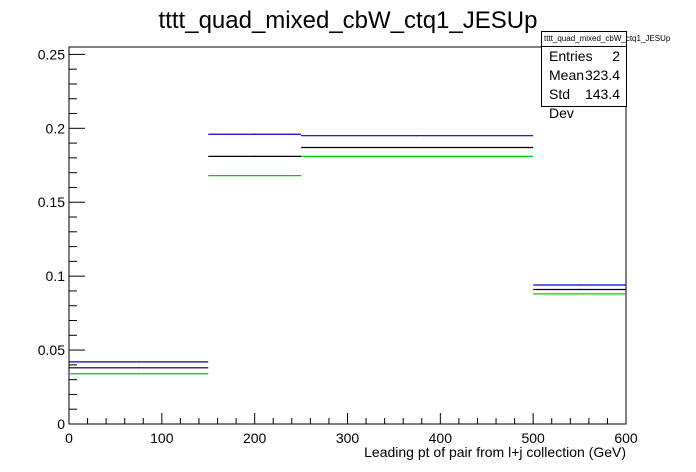 This screenshot has width=696, height=472. What do you see at coordinates (56, 128) in the screenshot?
I see `y-tick-label: 0.2` at bounding box center [56, 128].